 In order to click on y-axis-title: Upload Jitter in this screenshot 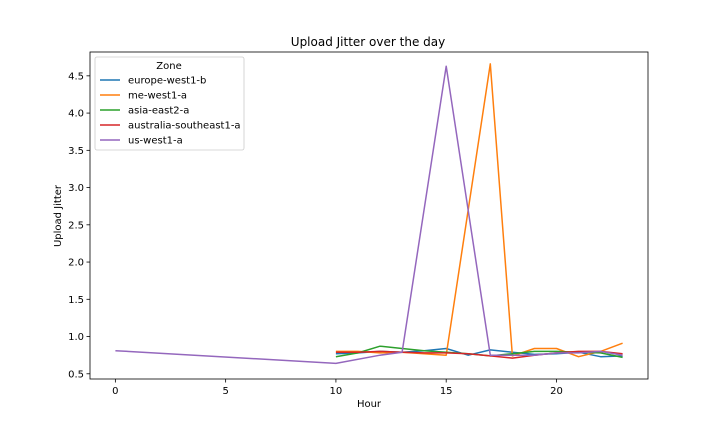, I will do `click(58, 215)`.